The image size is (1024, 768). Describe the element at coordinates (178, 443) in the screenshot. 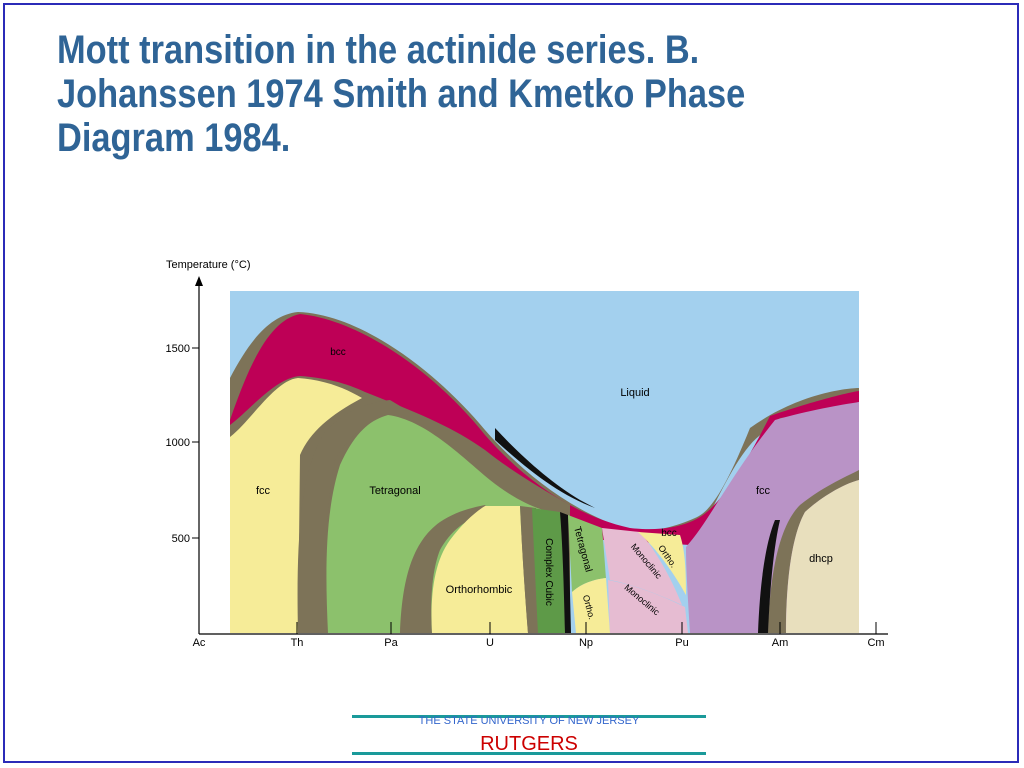

I see `y-tick-label: 1000` at that location.